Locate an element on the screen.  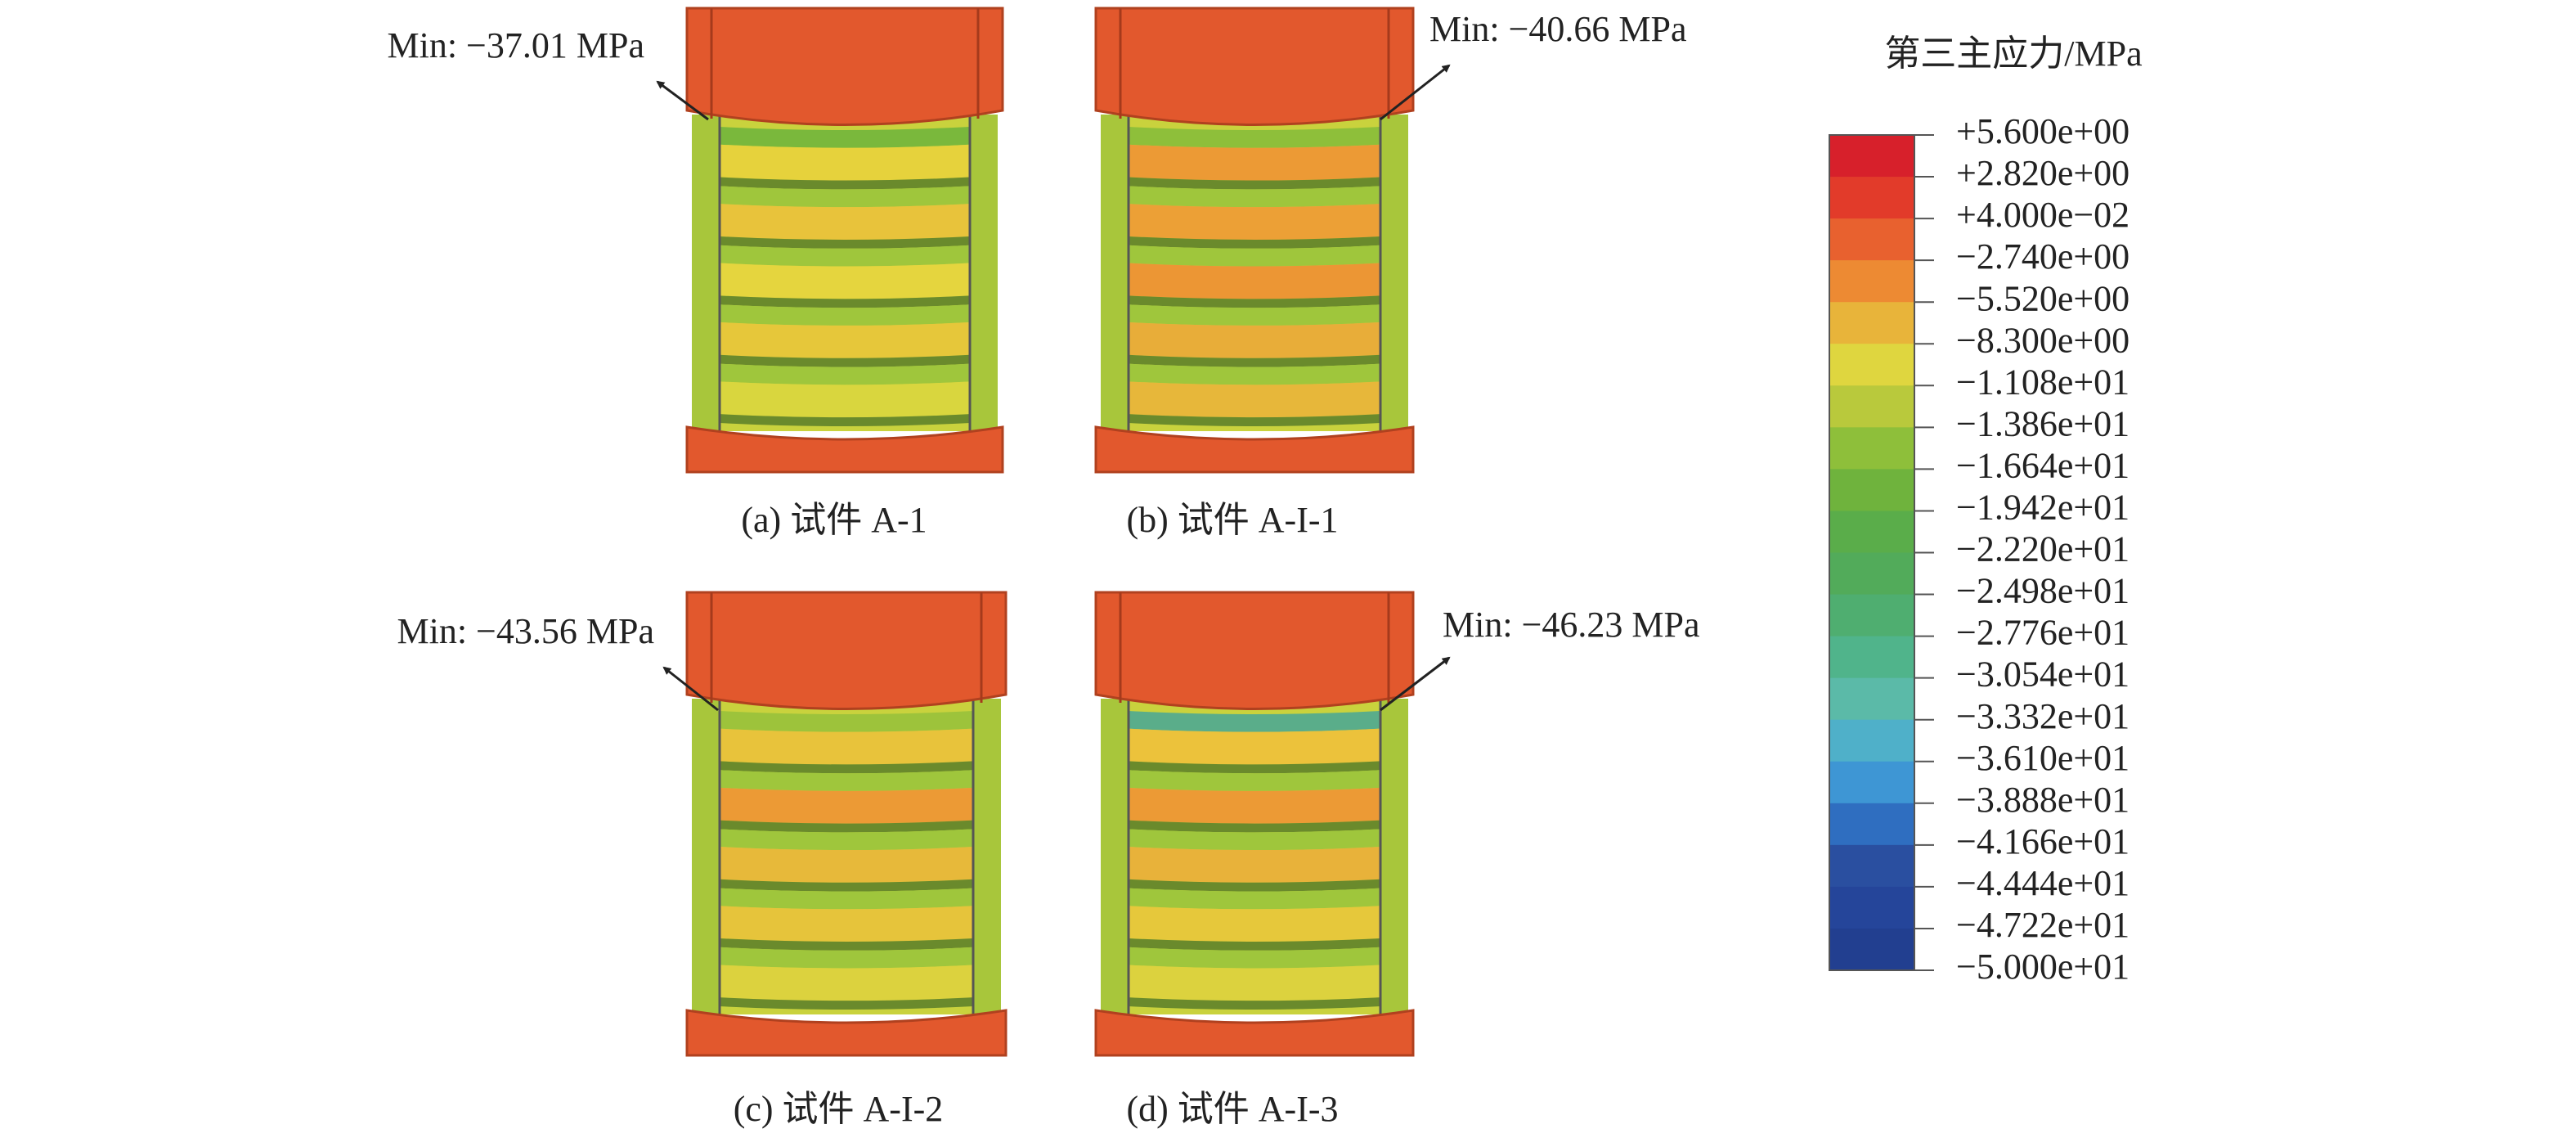
colorbar-label: −2.498e+01 is located at coordinates (2042, 591).